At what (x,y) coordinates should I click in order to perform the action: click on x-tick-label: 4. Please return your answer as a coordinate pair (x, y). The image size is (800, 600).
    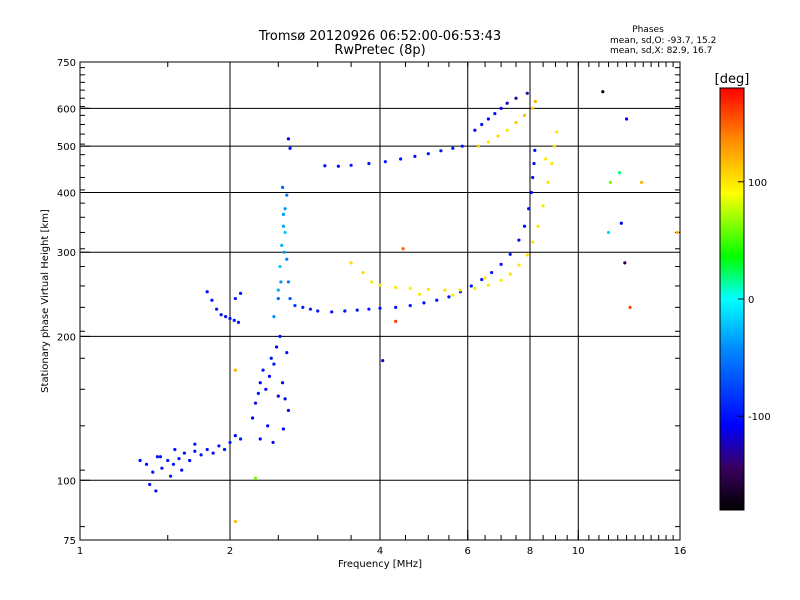
    Looking at the image, I should click on (380, 551).